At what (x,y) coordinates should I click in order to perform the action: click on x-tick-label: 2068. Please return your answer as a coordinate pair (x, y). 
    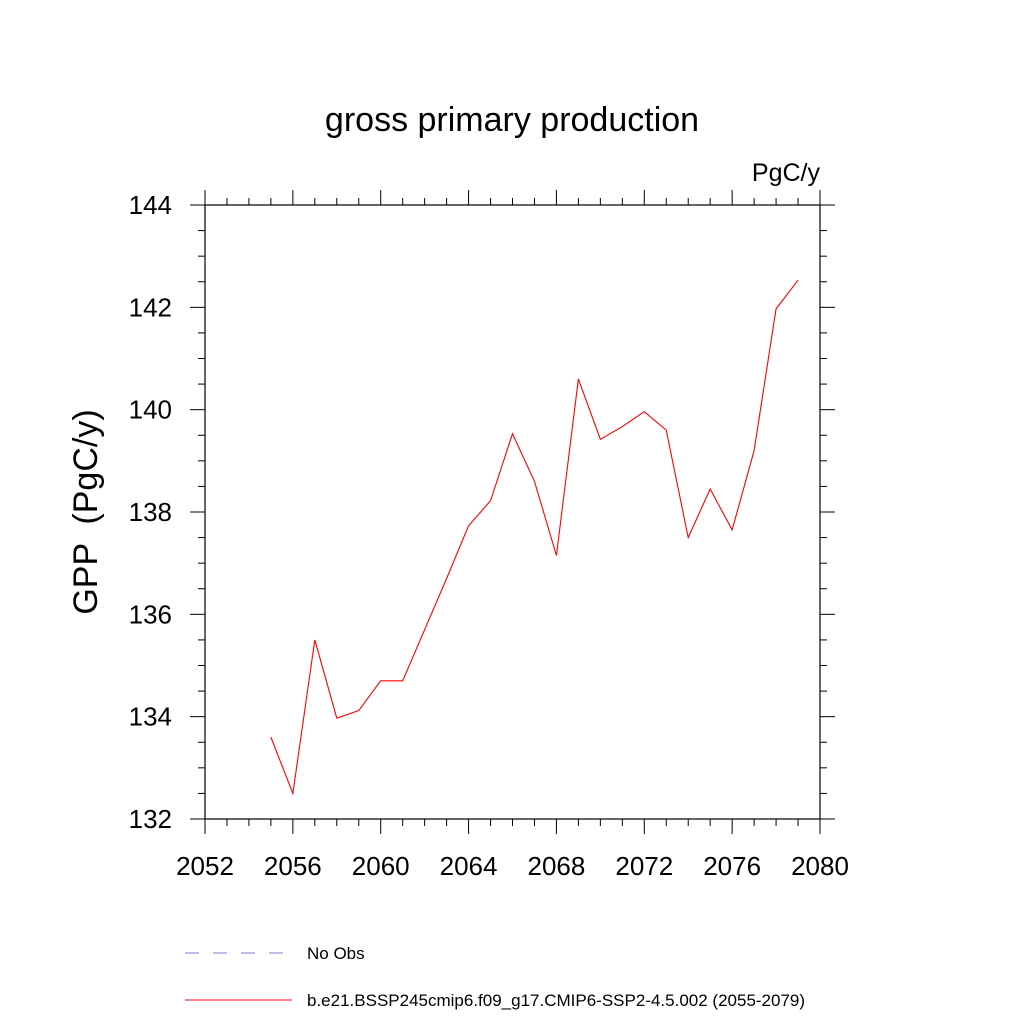
    Looking at the image, I should click on (557, 866).